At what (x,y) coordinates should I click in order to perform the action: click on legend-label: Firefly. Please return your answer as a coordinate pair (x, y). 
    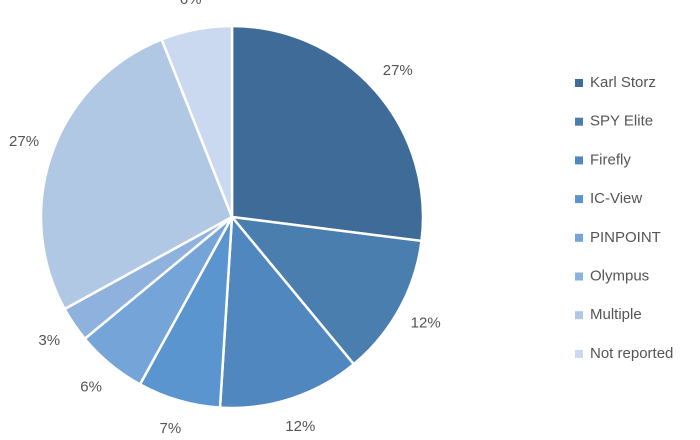
    Looking at the image, I should click on (610, 159).